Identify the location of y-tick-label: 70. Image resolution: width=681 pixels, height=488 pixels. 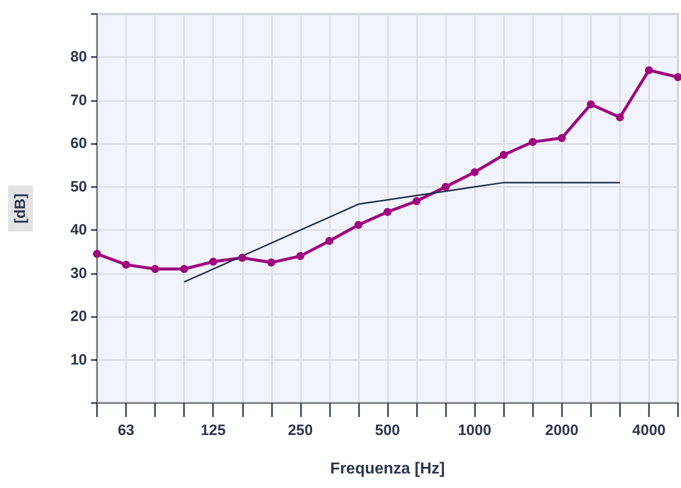
(78, 100).